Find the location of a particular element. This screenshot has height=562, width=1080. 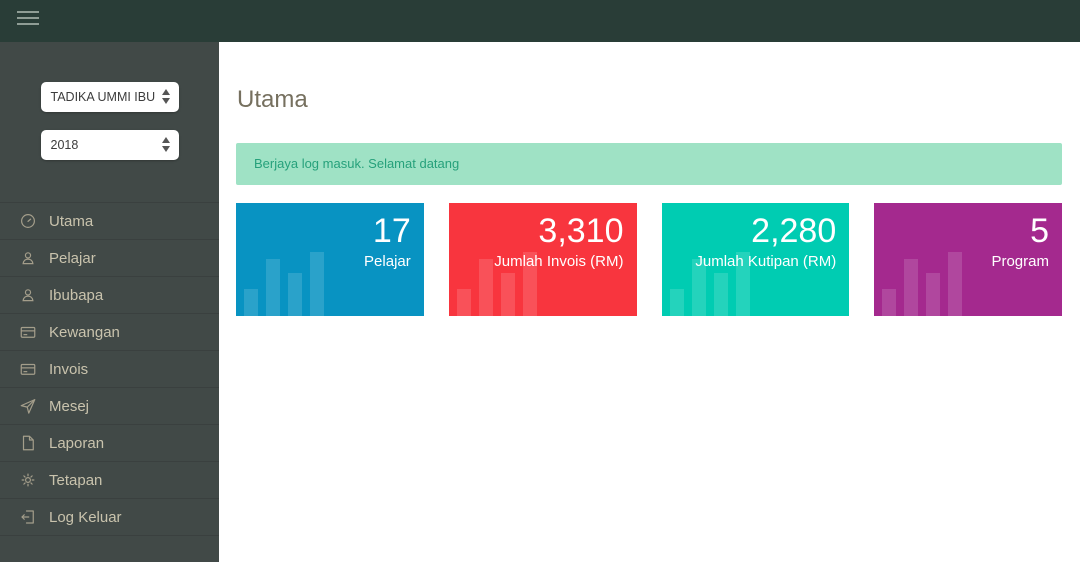

menu-icon is located at coordinates (28, 20).